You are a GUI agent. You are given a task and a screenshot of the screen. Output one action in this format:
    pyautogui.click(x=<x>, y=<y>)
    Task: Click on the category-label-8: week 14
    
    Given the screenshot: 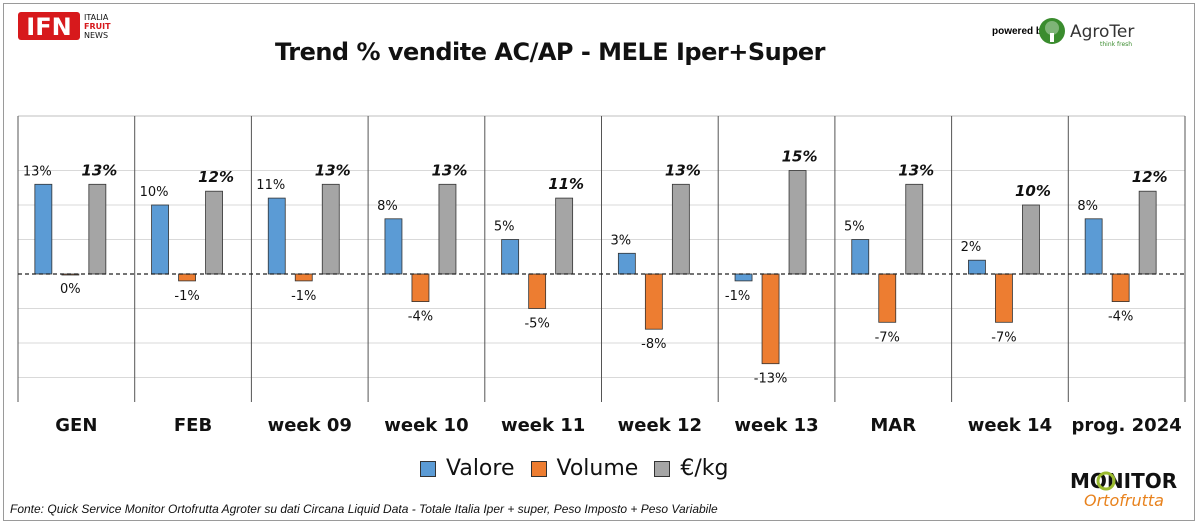 What is the action you would take?
    pyautogui.click(x=1010, y=425)
    